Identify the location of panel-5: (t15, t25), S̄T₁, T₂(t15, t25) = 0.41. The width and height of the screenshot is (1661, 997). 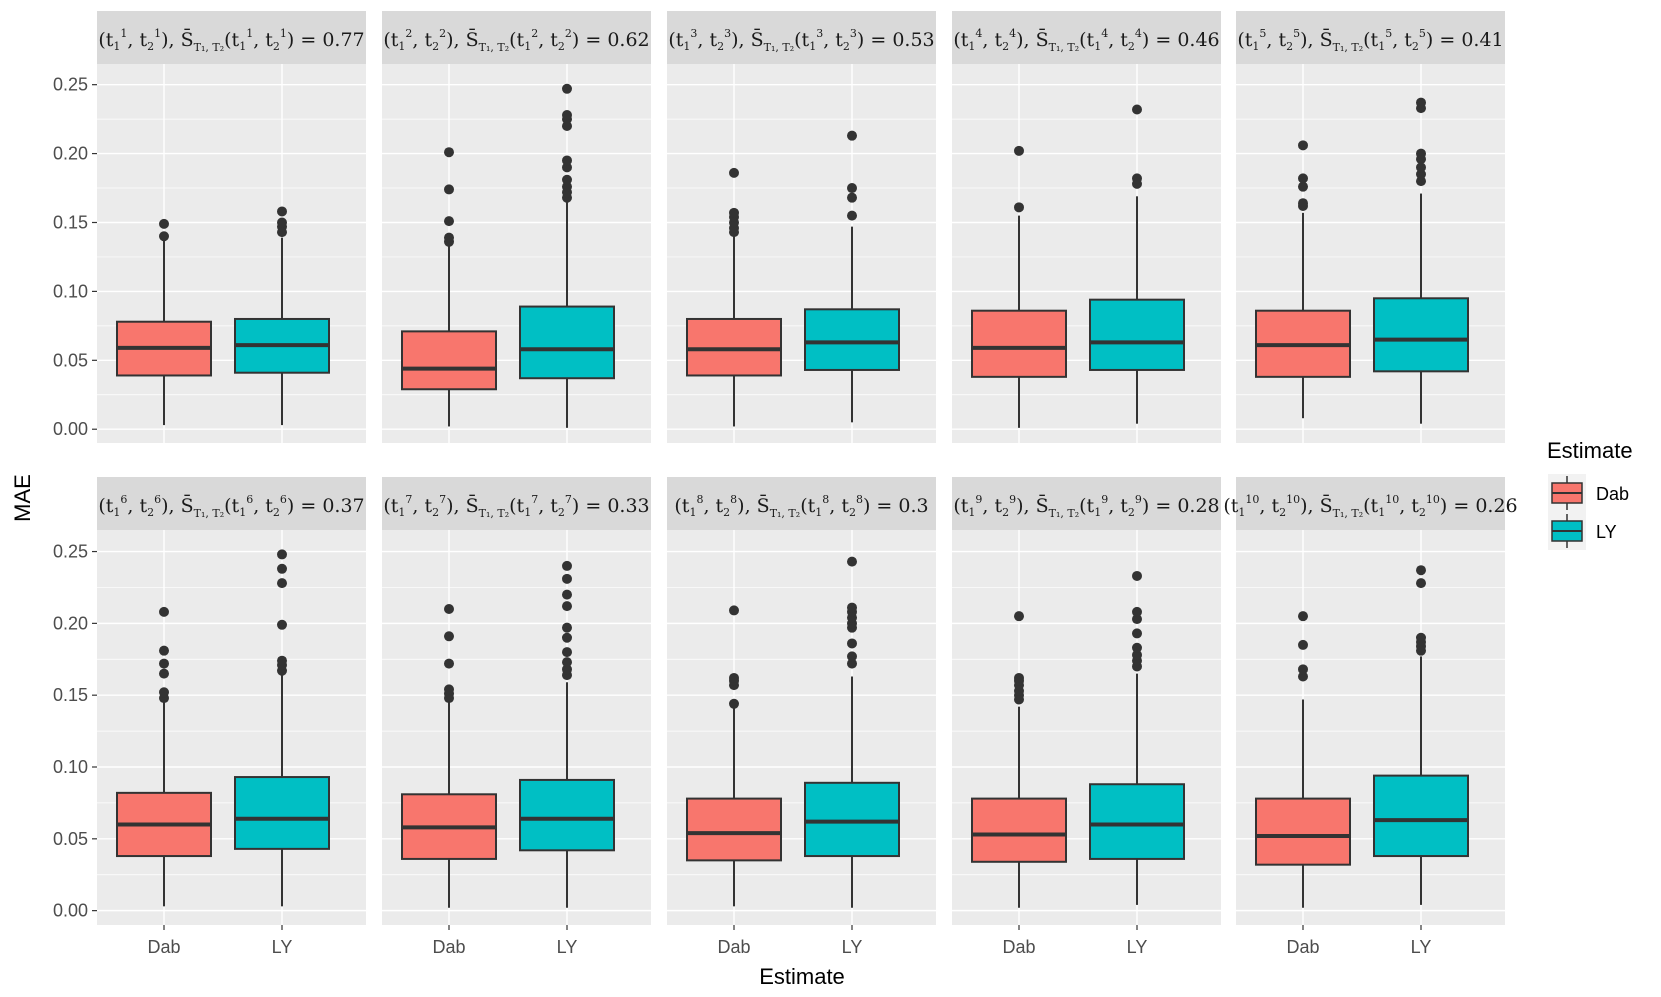
(1370, 227).